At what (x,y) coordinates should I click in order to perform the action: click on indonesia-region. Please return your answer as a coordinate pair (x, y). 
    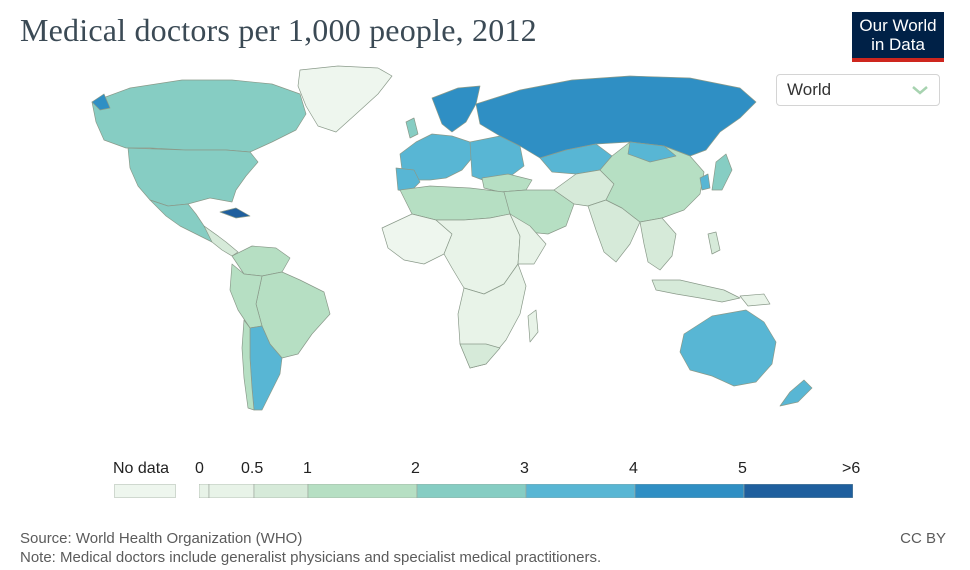
    Looking at the image, I should click on (696, 291).